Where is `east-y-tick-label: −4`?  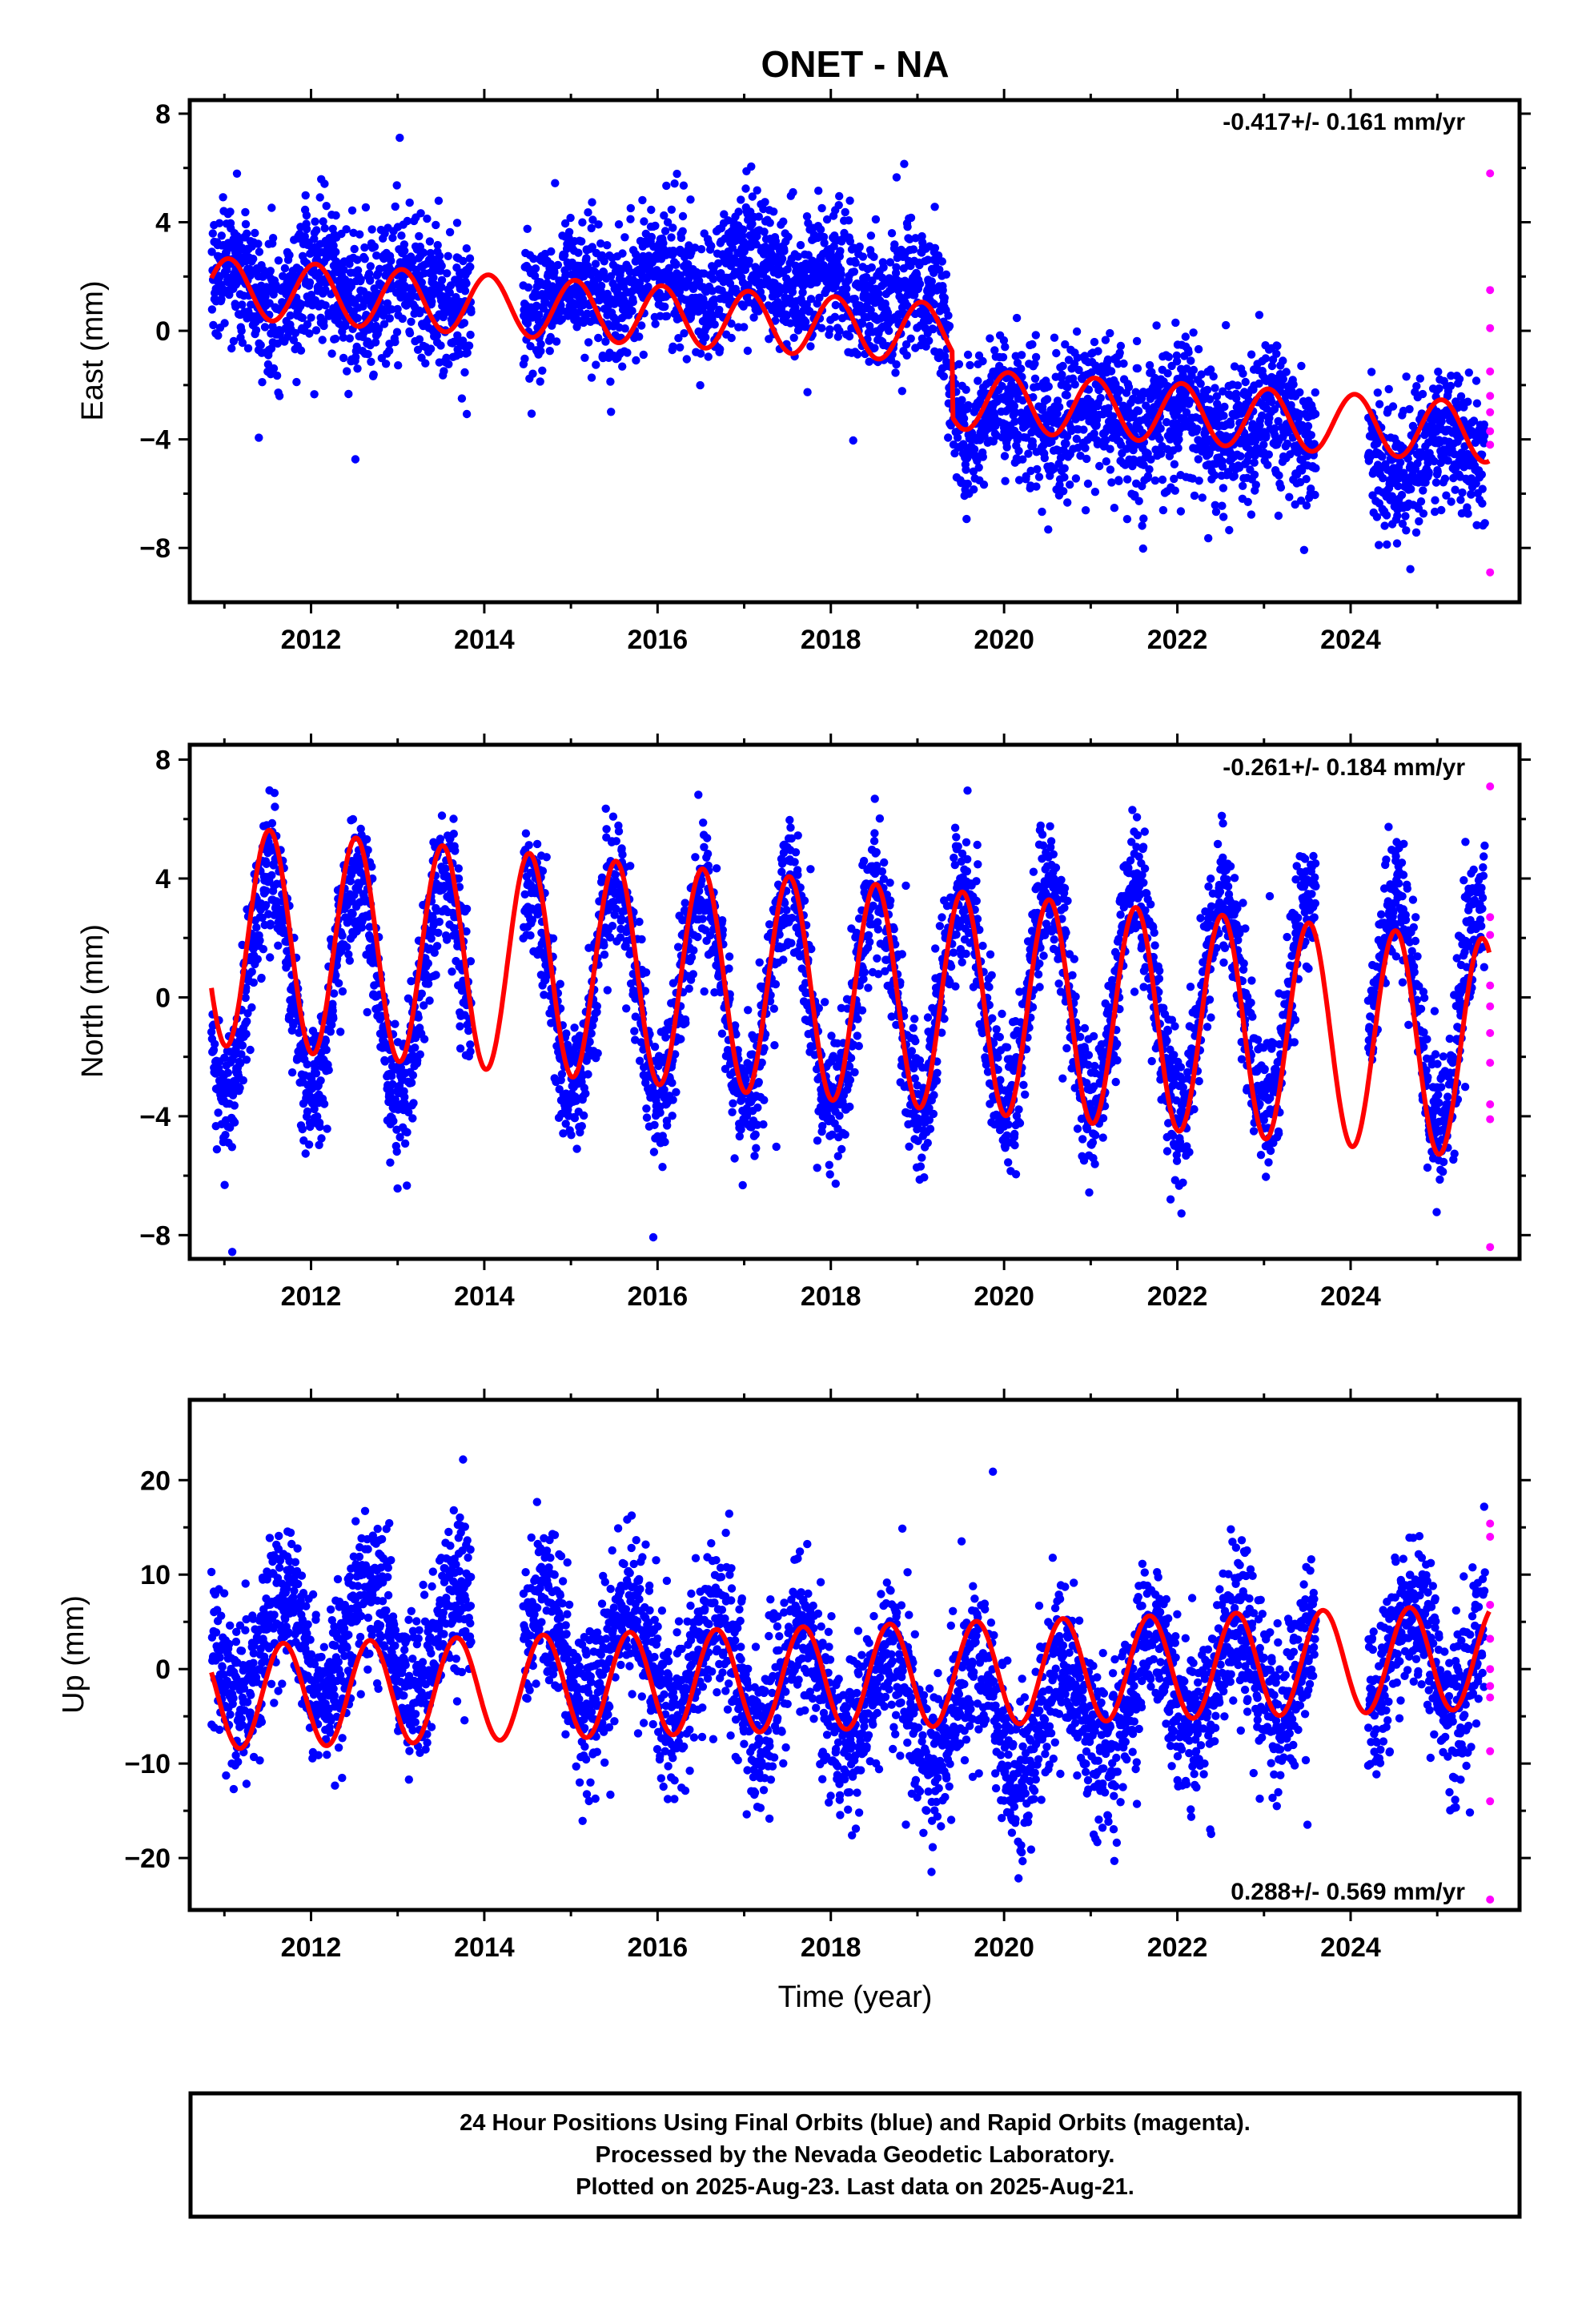 east-y-tick-label: −4 is located at coordinates (155, 440).